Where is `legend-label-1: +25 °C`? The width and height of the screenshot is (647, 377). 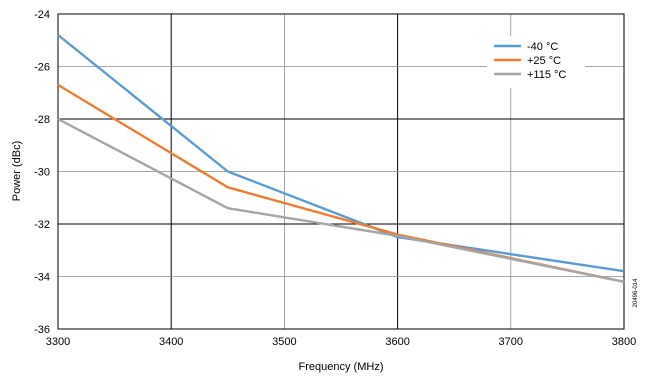 legend-label-1: +25 °C is located at coordinates (544, 61).